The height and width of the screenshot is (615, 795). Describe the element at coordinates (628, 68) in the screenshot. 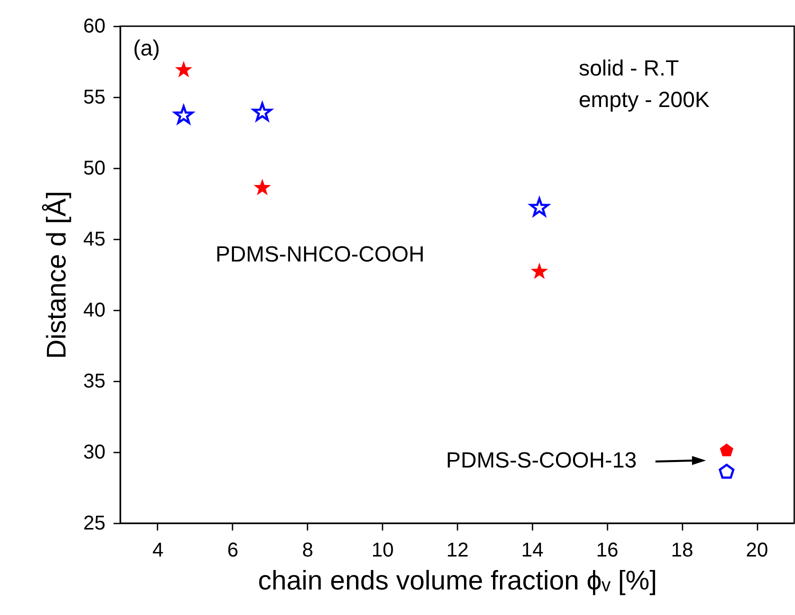

I see `annotation: solid - R.T` at that location.